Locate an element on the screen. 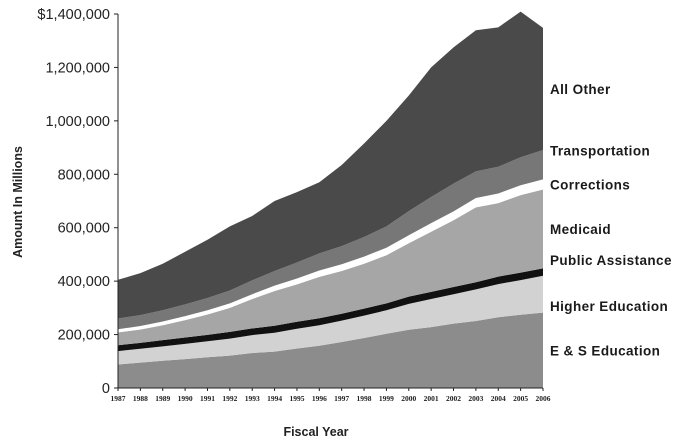  x-tick-label: 1993 is located at coordinates (252, 398).